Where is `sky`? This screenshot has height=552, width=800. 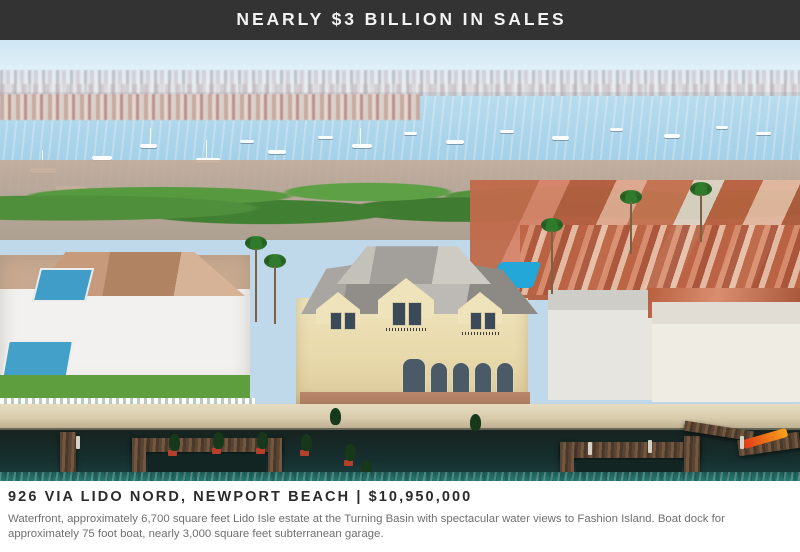
sky is located at coordinates (400, 66).